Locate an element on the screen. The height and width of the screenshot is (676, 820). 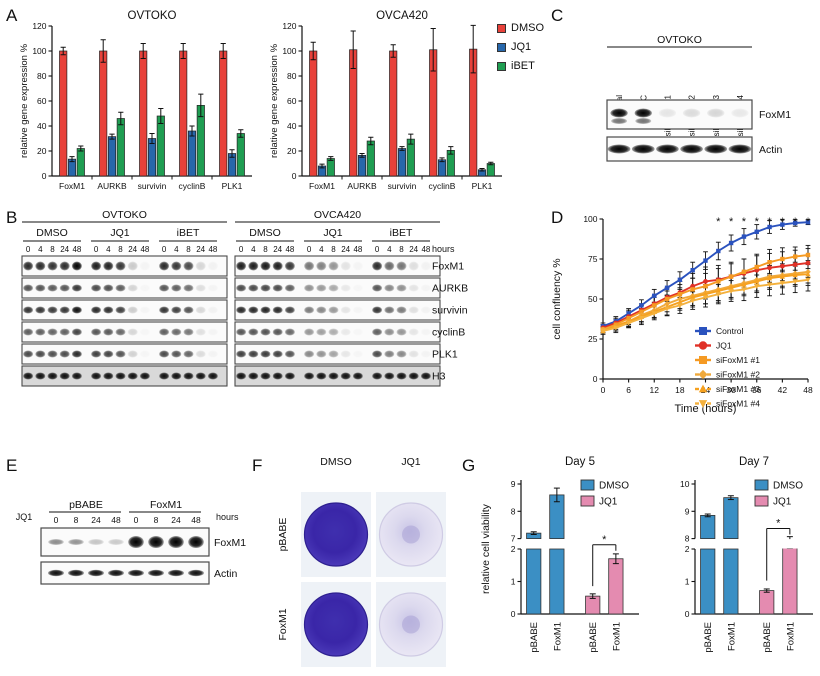
panel-e: JQ1 hours pBABE 0 8 24 48 FoxM1 0 8 24 48 FoxM1 Actin is located at coordinates (125, 530).